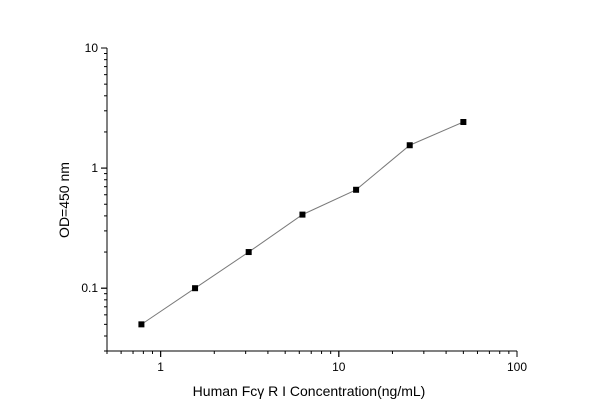 Image resolution: width=600 pixels, height=419 pixels. Describe the element at coordinates (309, 391) in the screenshot. I see `x-axis-title: Human Fcγ R I Concentration(ng/mL)` at that location.